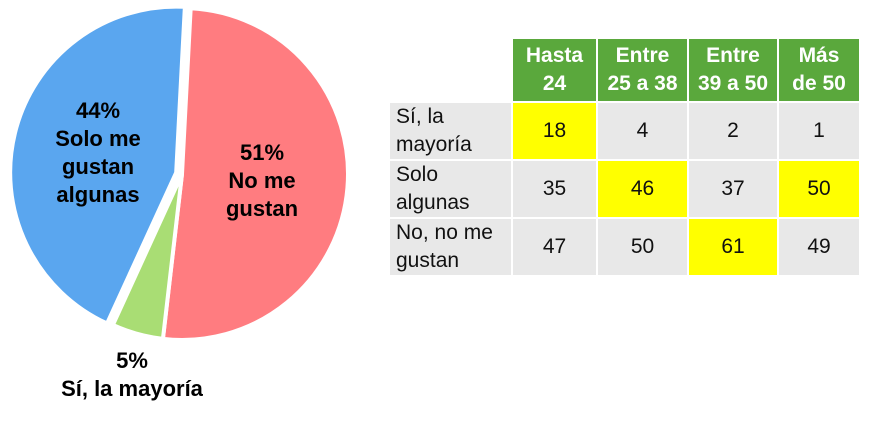  What do you see at coordinates (819, 131) in the screenshot?
I see `table-cell: 1` at bounding box center [819, 131].